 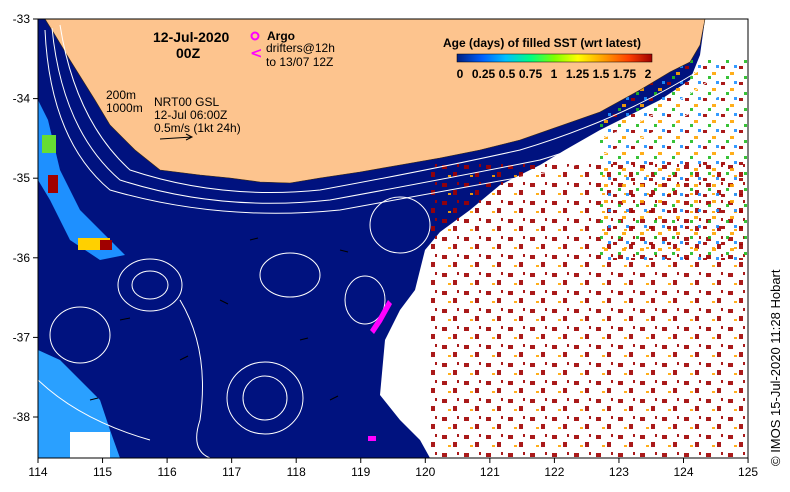 I want to click on x-tick-label: 121, so click(x=490, y=472).